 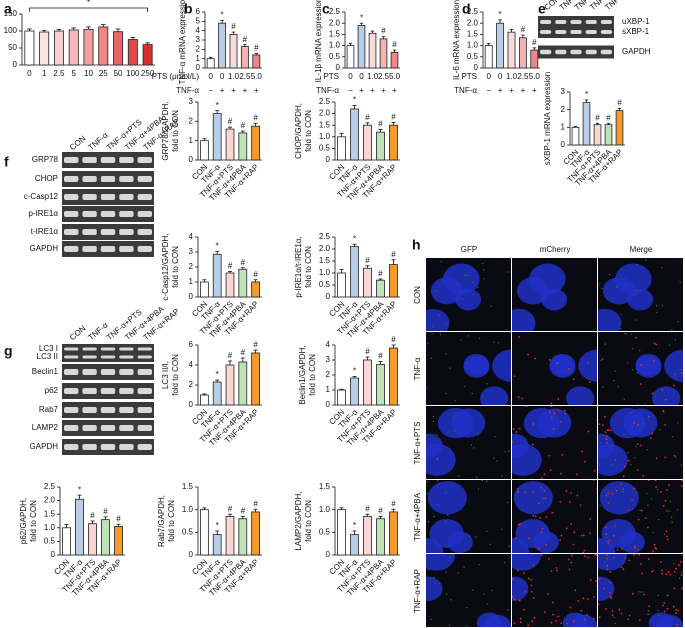 What do you see at coordinates (555, 249) in the screenshot?
I see `column-label: mCherry` at bounding box center [555, 249].